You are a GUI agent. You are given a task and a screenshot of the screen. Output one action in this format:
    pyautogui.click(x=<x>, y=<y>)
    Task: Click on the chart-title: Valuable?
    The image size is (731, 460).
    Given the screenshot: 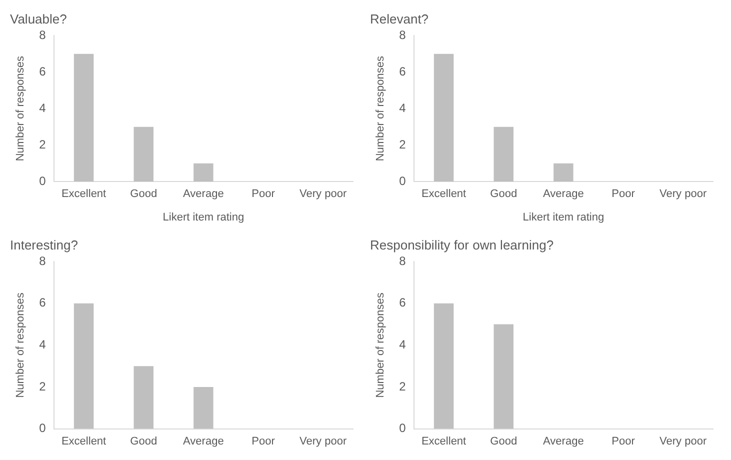 What is the action you would take?
    pyautogui.click(x=38, y=18)
    